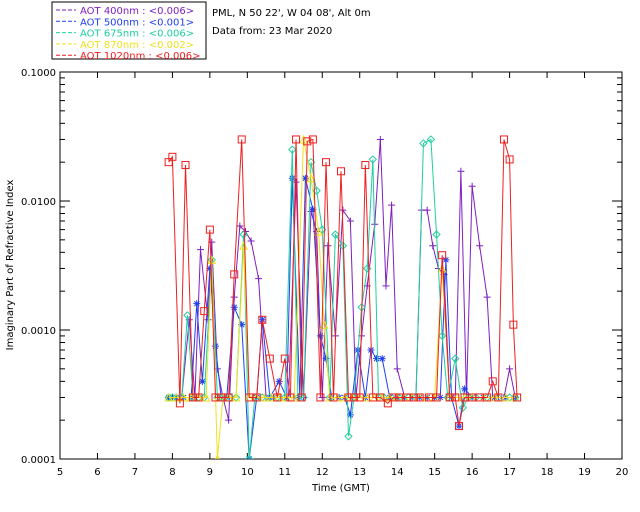  I want to click on x-tick-label: 16, so click(472, 472).